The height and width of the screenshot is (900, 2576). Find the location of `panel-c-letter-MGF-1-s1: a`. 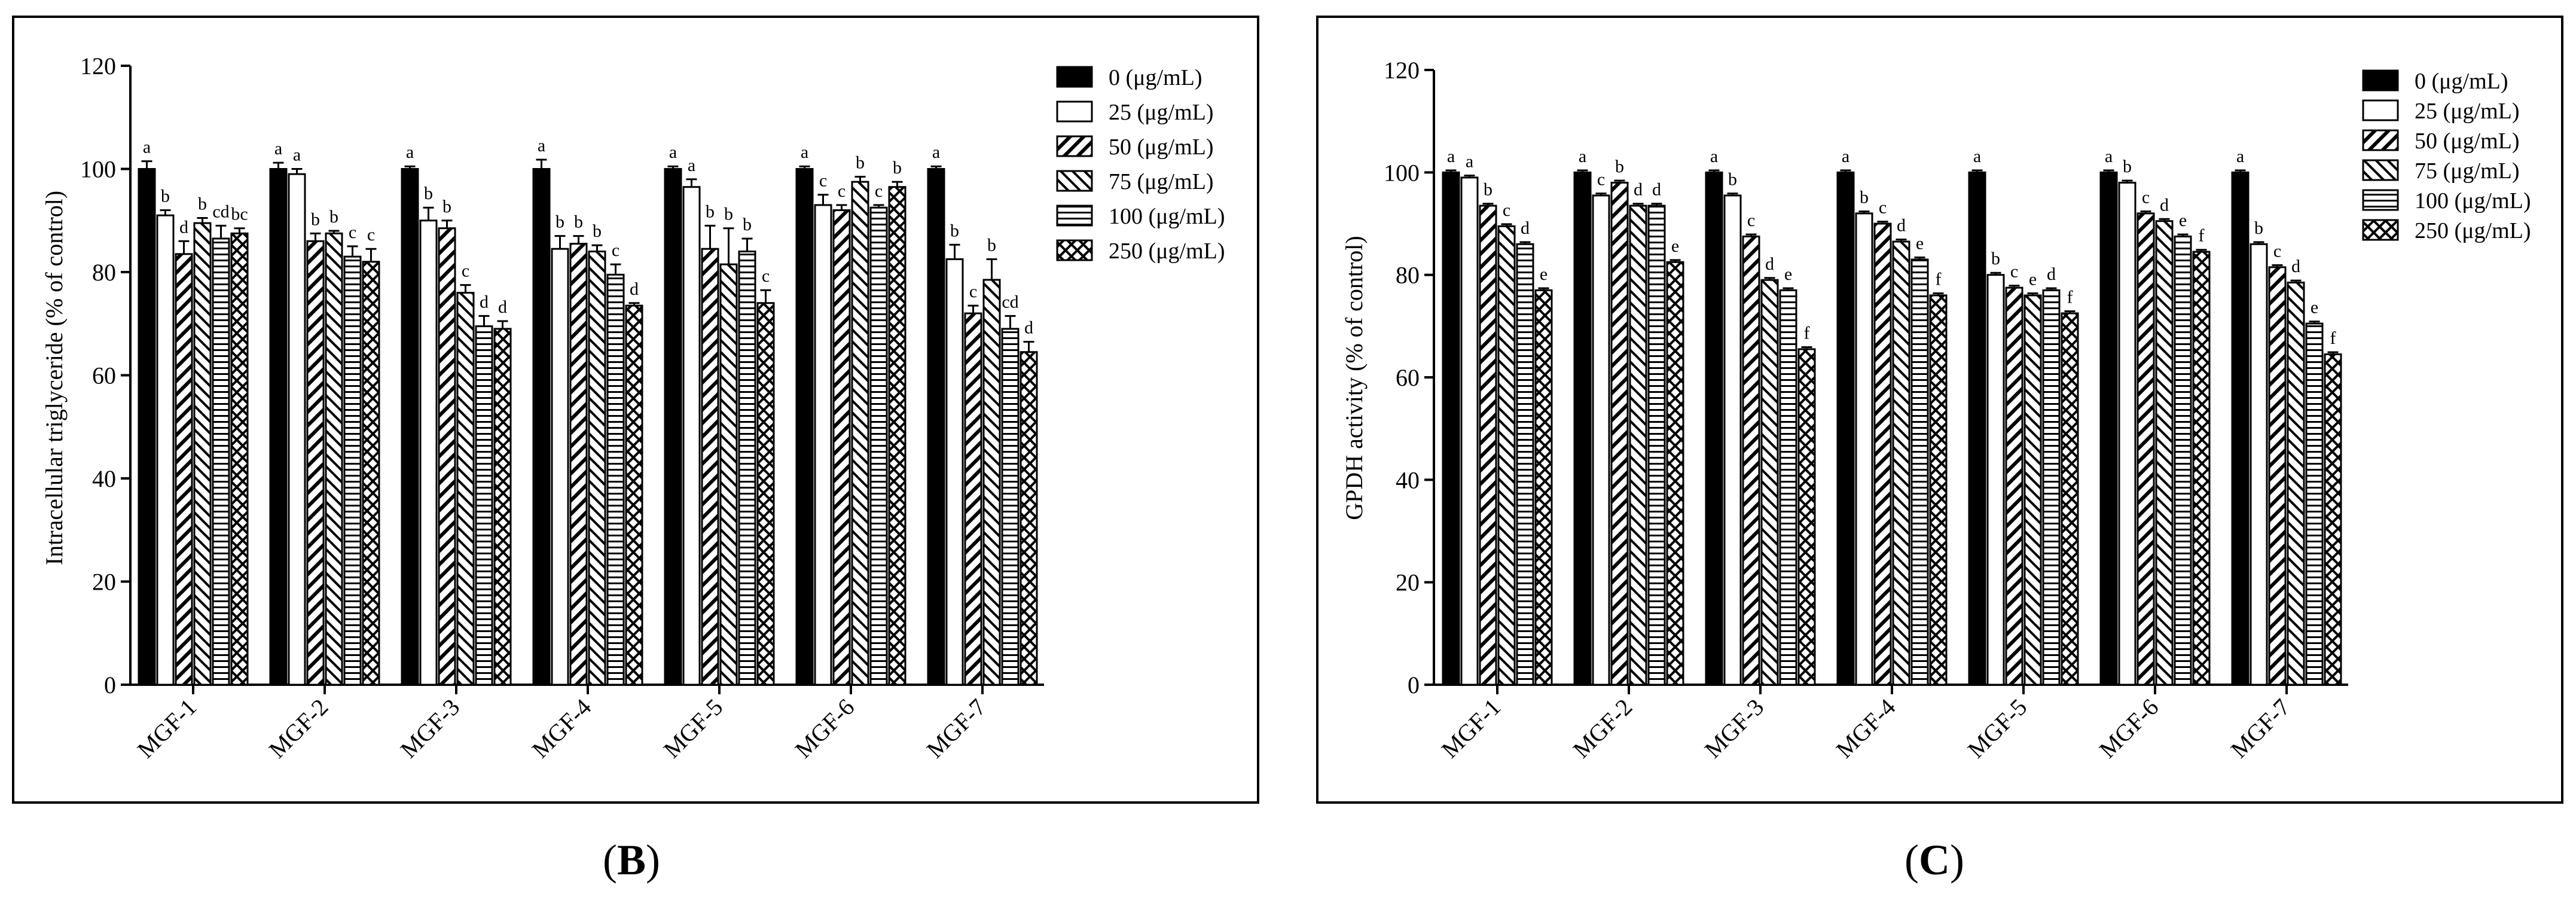

panel-c-letter-MGF-1-s1: a is located at coordinates (1469, 161).